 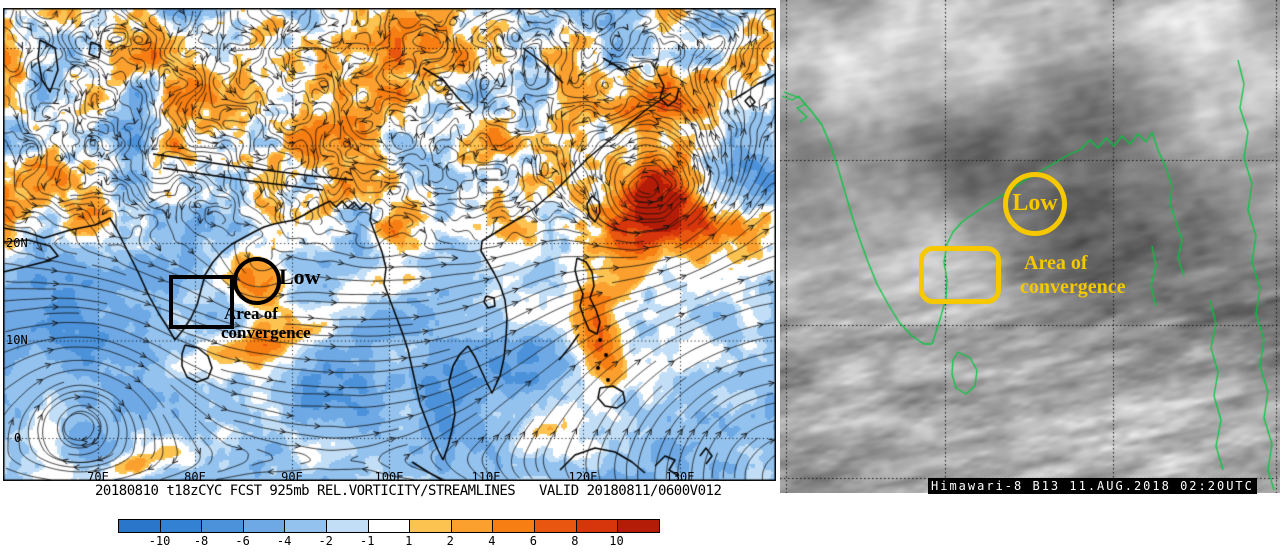 What do you see at coordinates (389, 540) in the screenshot?
I see `colorbar-tick-labels: -10 -8 -6 -4 -2 -1 1 2 4 6 8 10` at bounding box center [389, 540].